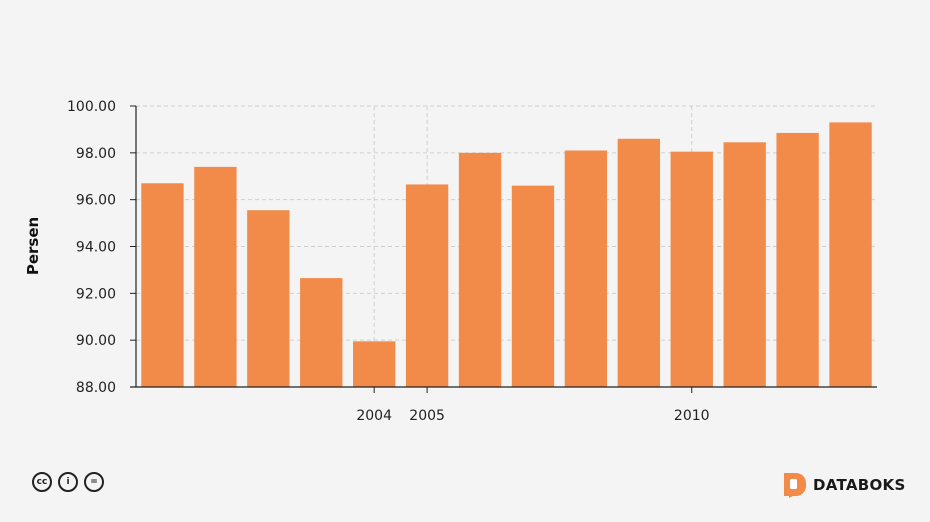 This screenshot has height=522, width=930. I want to click on x-tick-label: 2005, so click(427, 416).